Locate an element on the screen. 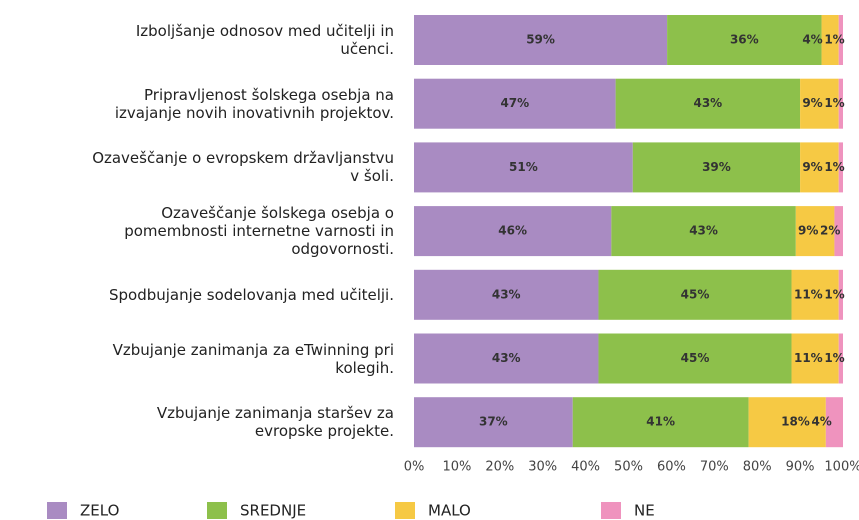  data-label: 46% is located at coordinates (512, 231).